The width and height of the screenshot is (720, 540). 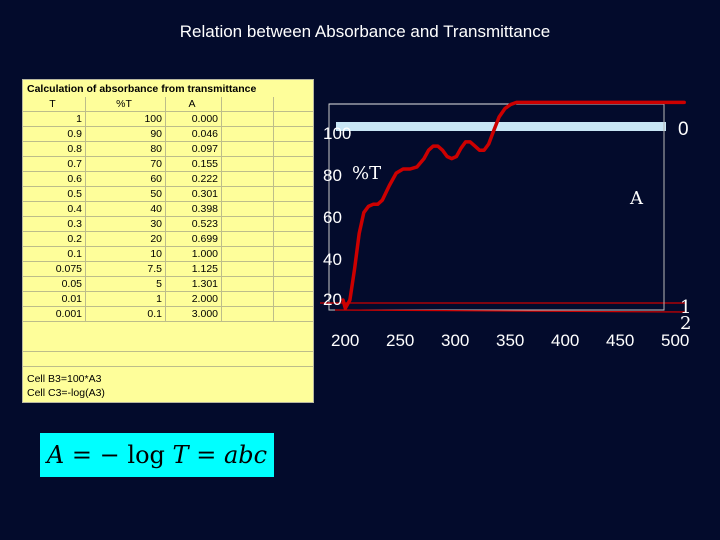 What do you see at coordinates (194, 224) in the screenshot?
I see `cell-a: 0.523` at bounding box center [194, 224].